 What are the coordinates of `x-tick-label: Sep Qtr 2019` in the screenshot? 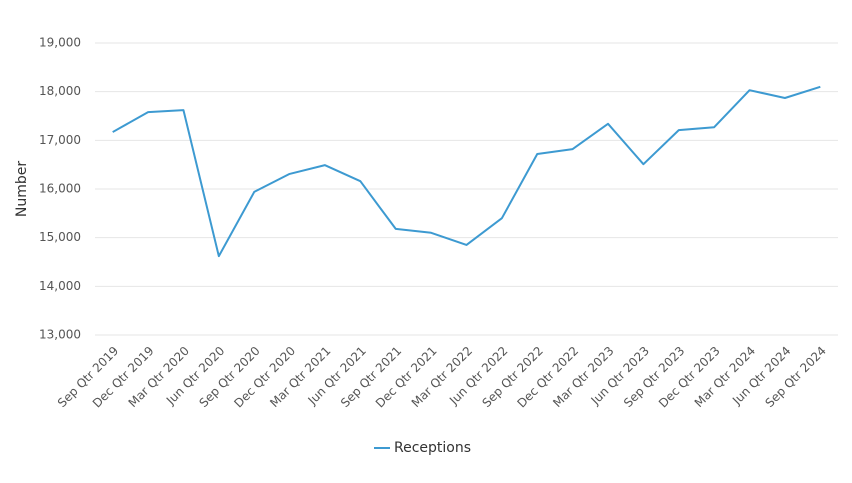 It's located at (88, 377).